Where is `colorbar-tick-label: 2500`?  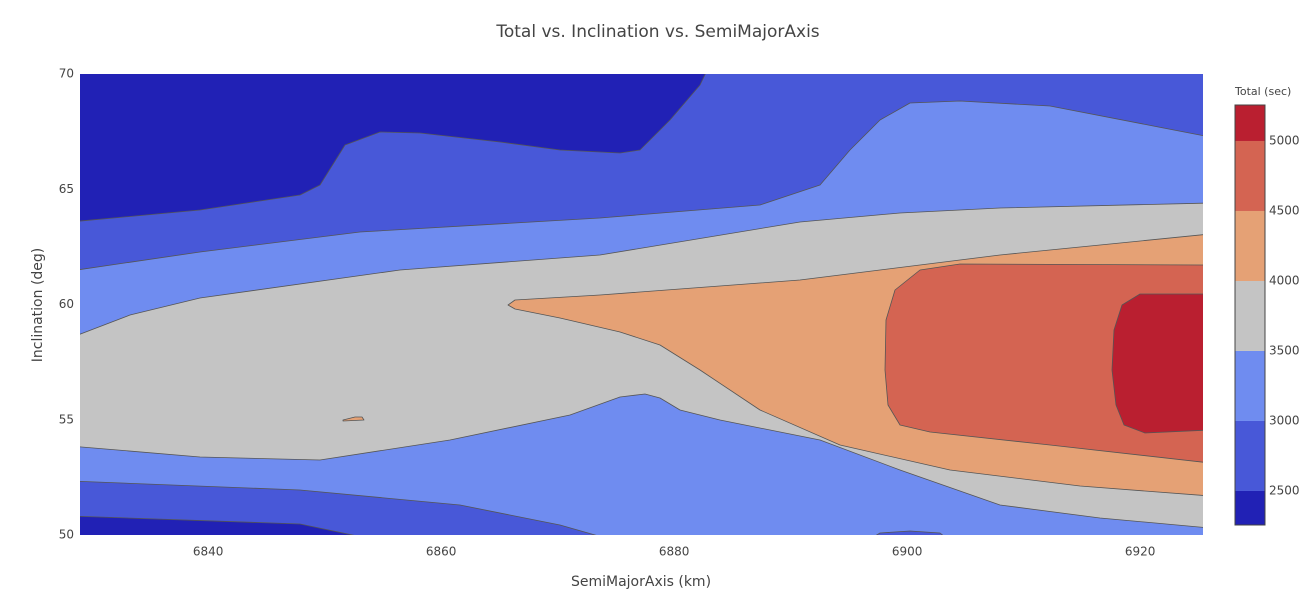 colorbar-tick-label: 2500 is located at coordinates (1284, 490).